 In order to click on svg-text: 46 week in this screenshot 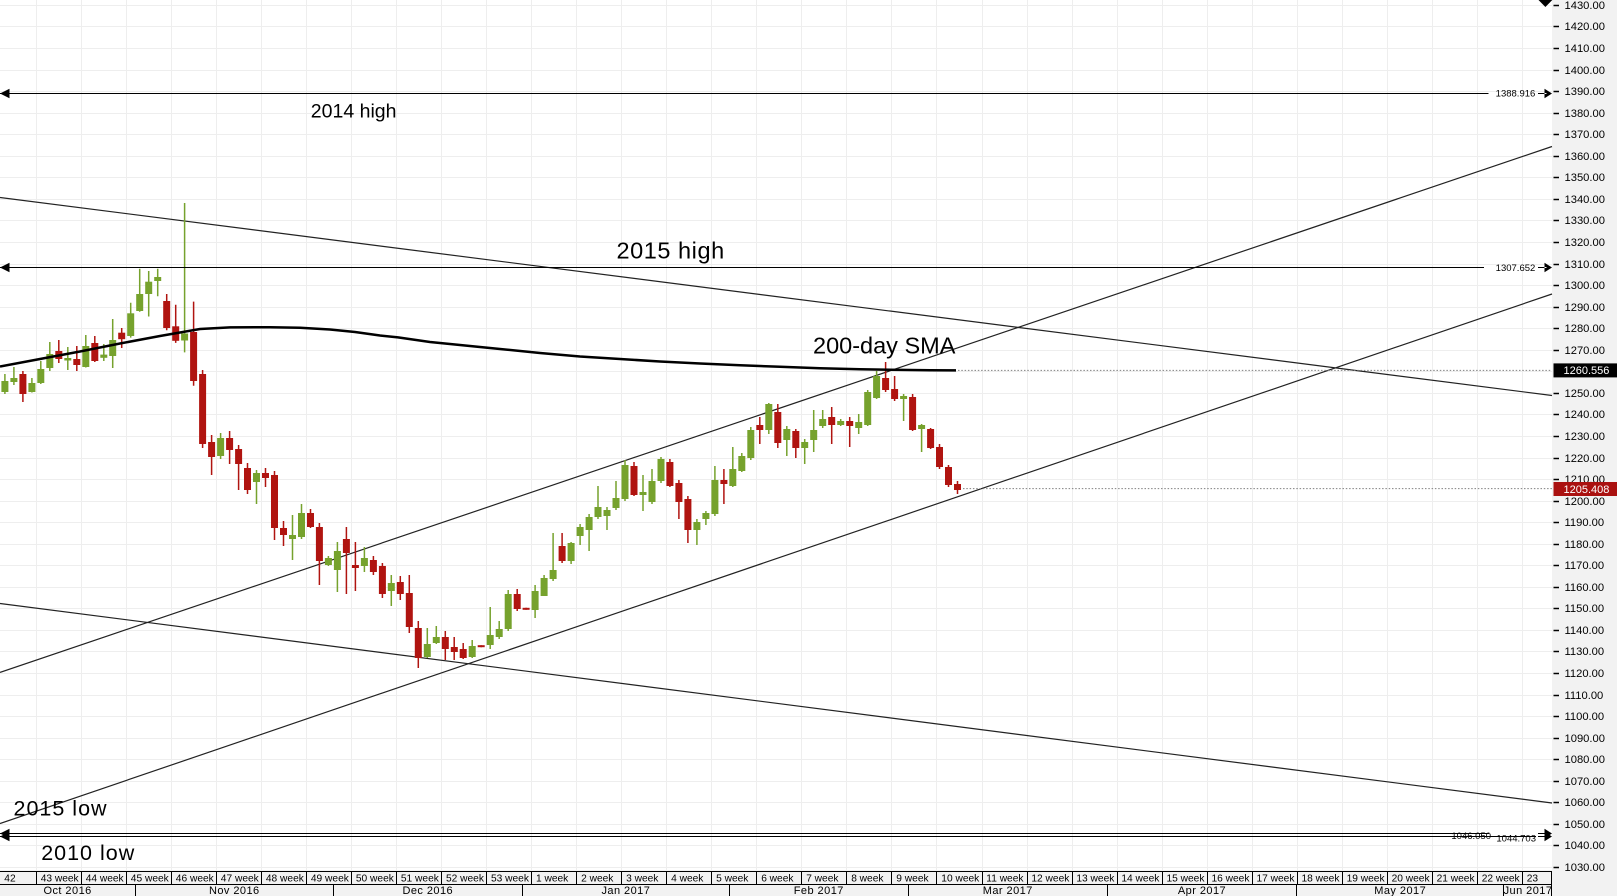, I will do `click(195, 878)`.